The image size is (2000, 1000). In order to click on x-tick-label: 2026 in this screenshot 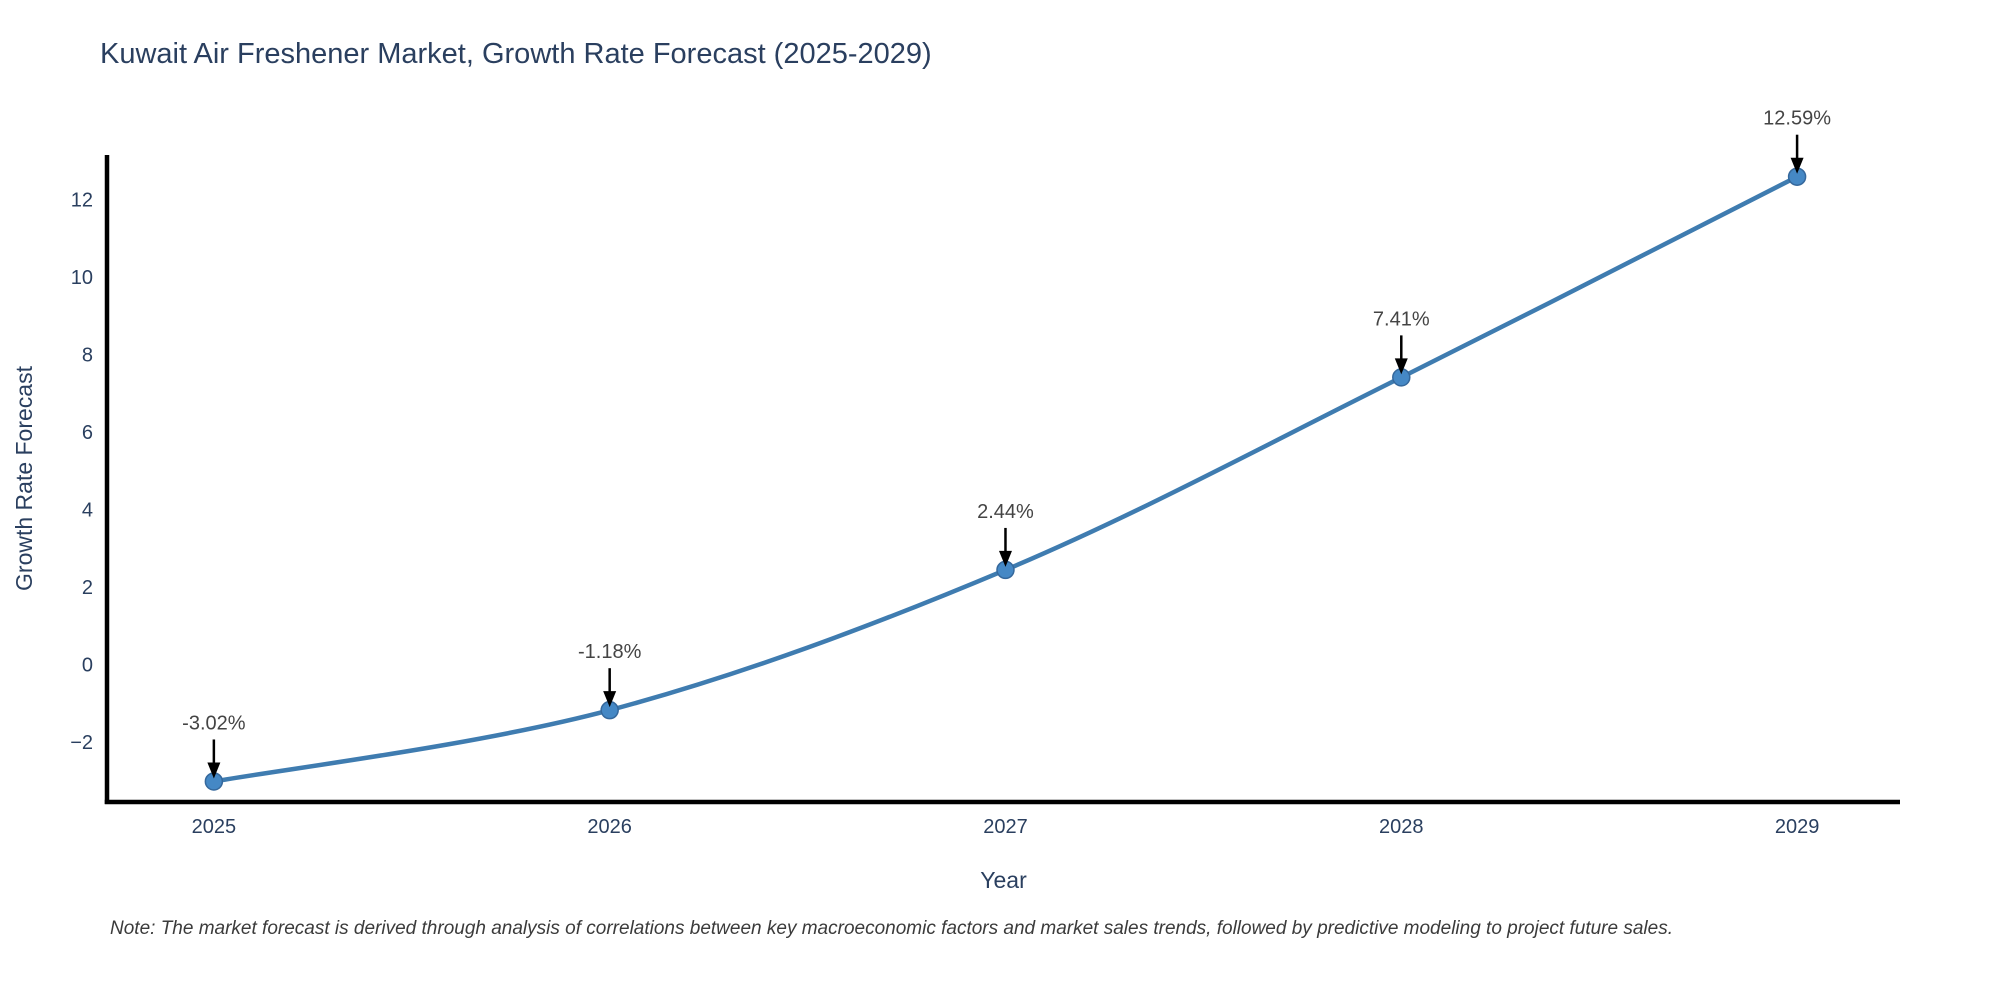, I will do `click(609, 827)`.